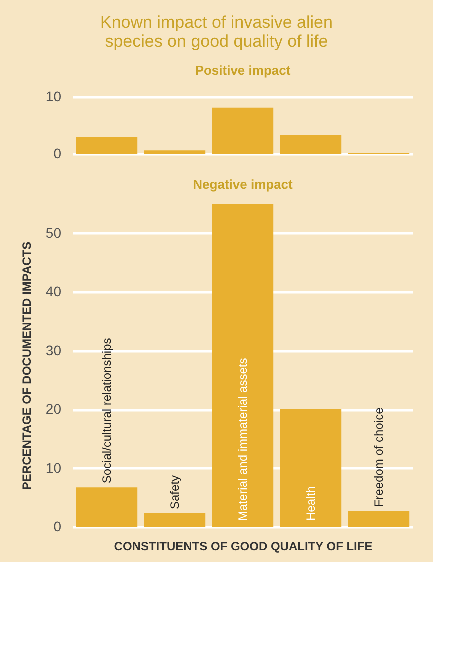  Describe the element at coordinates (175, 492) in the screenshot. I see `x-tick-label: Safety` at that location.